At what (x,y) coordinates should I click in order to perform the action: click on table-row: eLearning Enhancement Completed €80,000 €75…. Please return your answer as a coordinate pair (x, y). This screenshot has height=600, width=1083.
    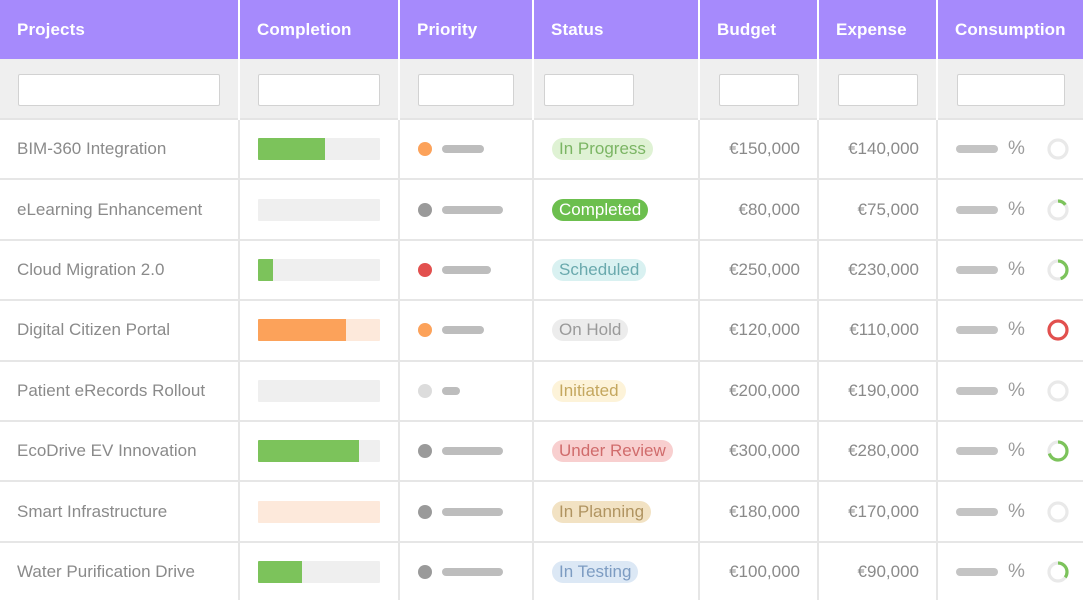
    Looking at the image, I should click on (541, 210).